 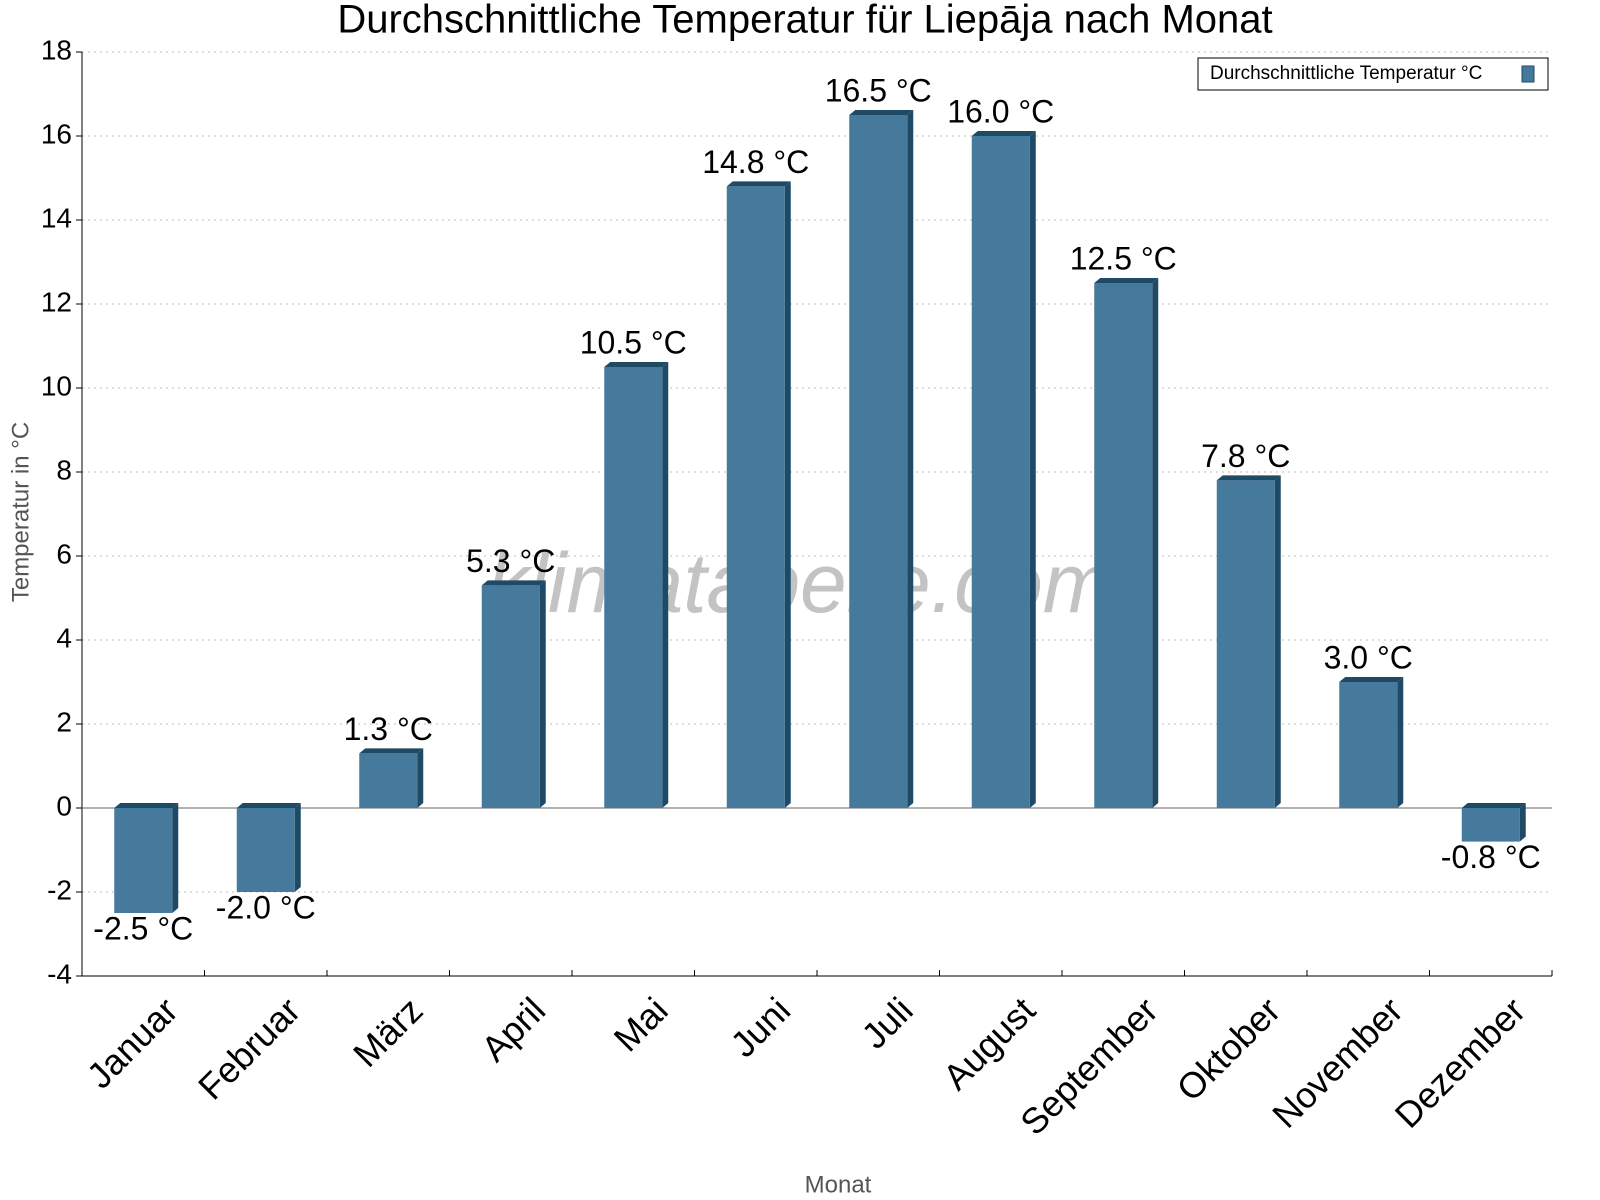 What do you see at coordinates (56, 217) in the screenshot?
I see `y-tick-label: 14` at bounding box center [56, 217].